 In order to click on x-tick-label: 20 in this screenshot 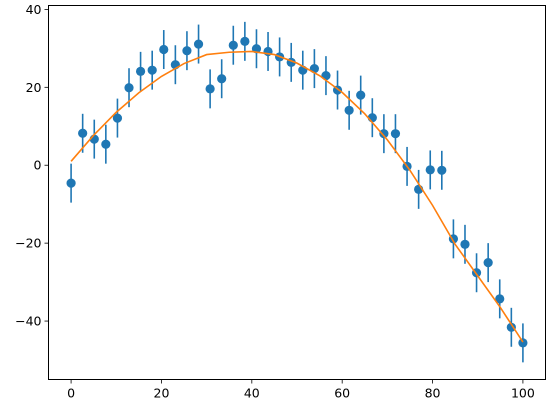, I will do `click(162, 393)`.